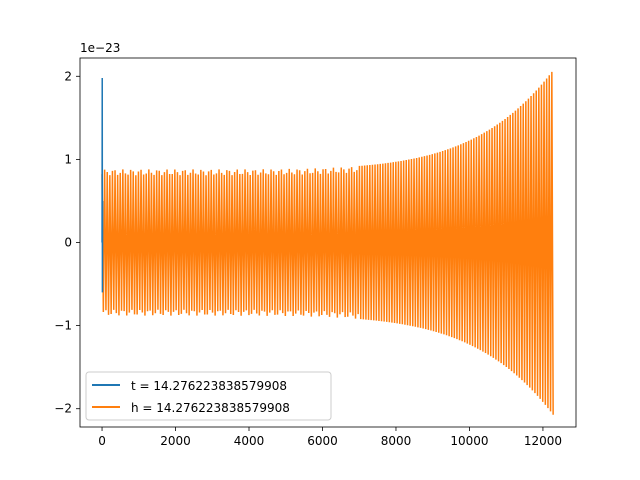 This screenshot has height=480, width=640. Describe the element at coordinates (543, 441) in the screenshot. I see `x-tick-label: 12000` at that location.